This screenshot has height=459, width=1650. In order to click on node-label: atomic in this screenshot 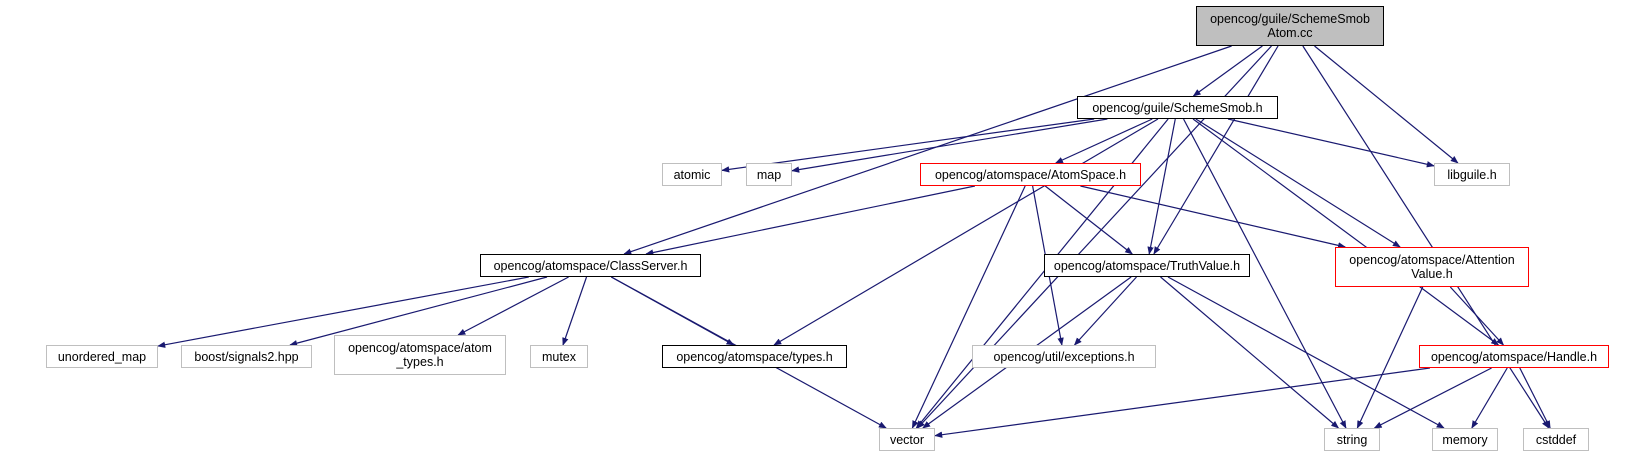, I will do `click(692, 174)`.